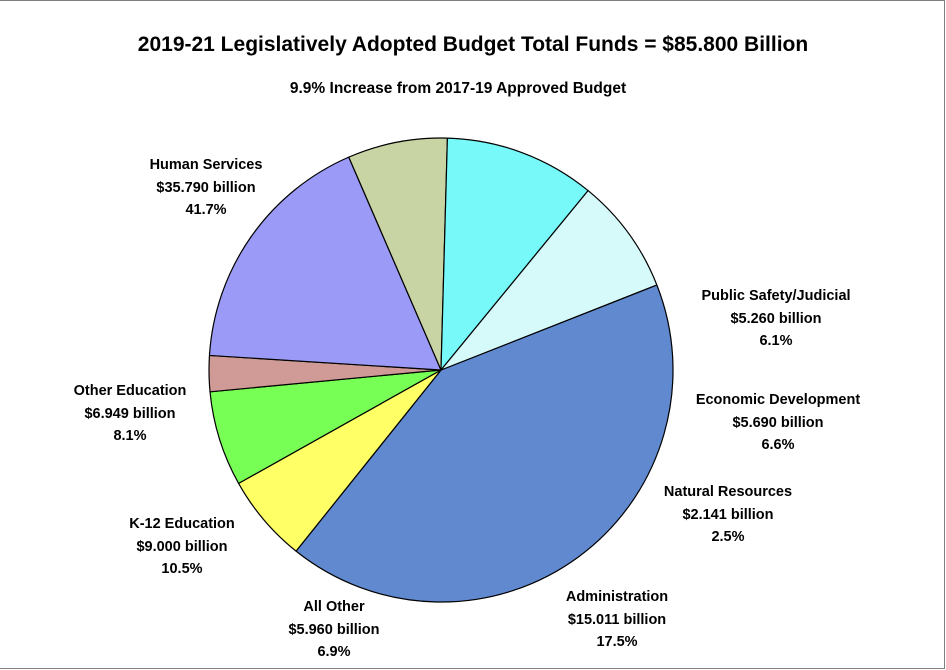 The height and width of the screenshot is (670, 946). What do you see at coordinates (334, 652) in the screenshot?
I see `slice-percent: 6.9%` at bounding box center [334, 652].